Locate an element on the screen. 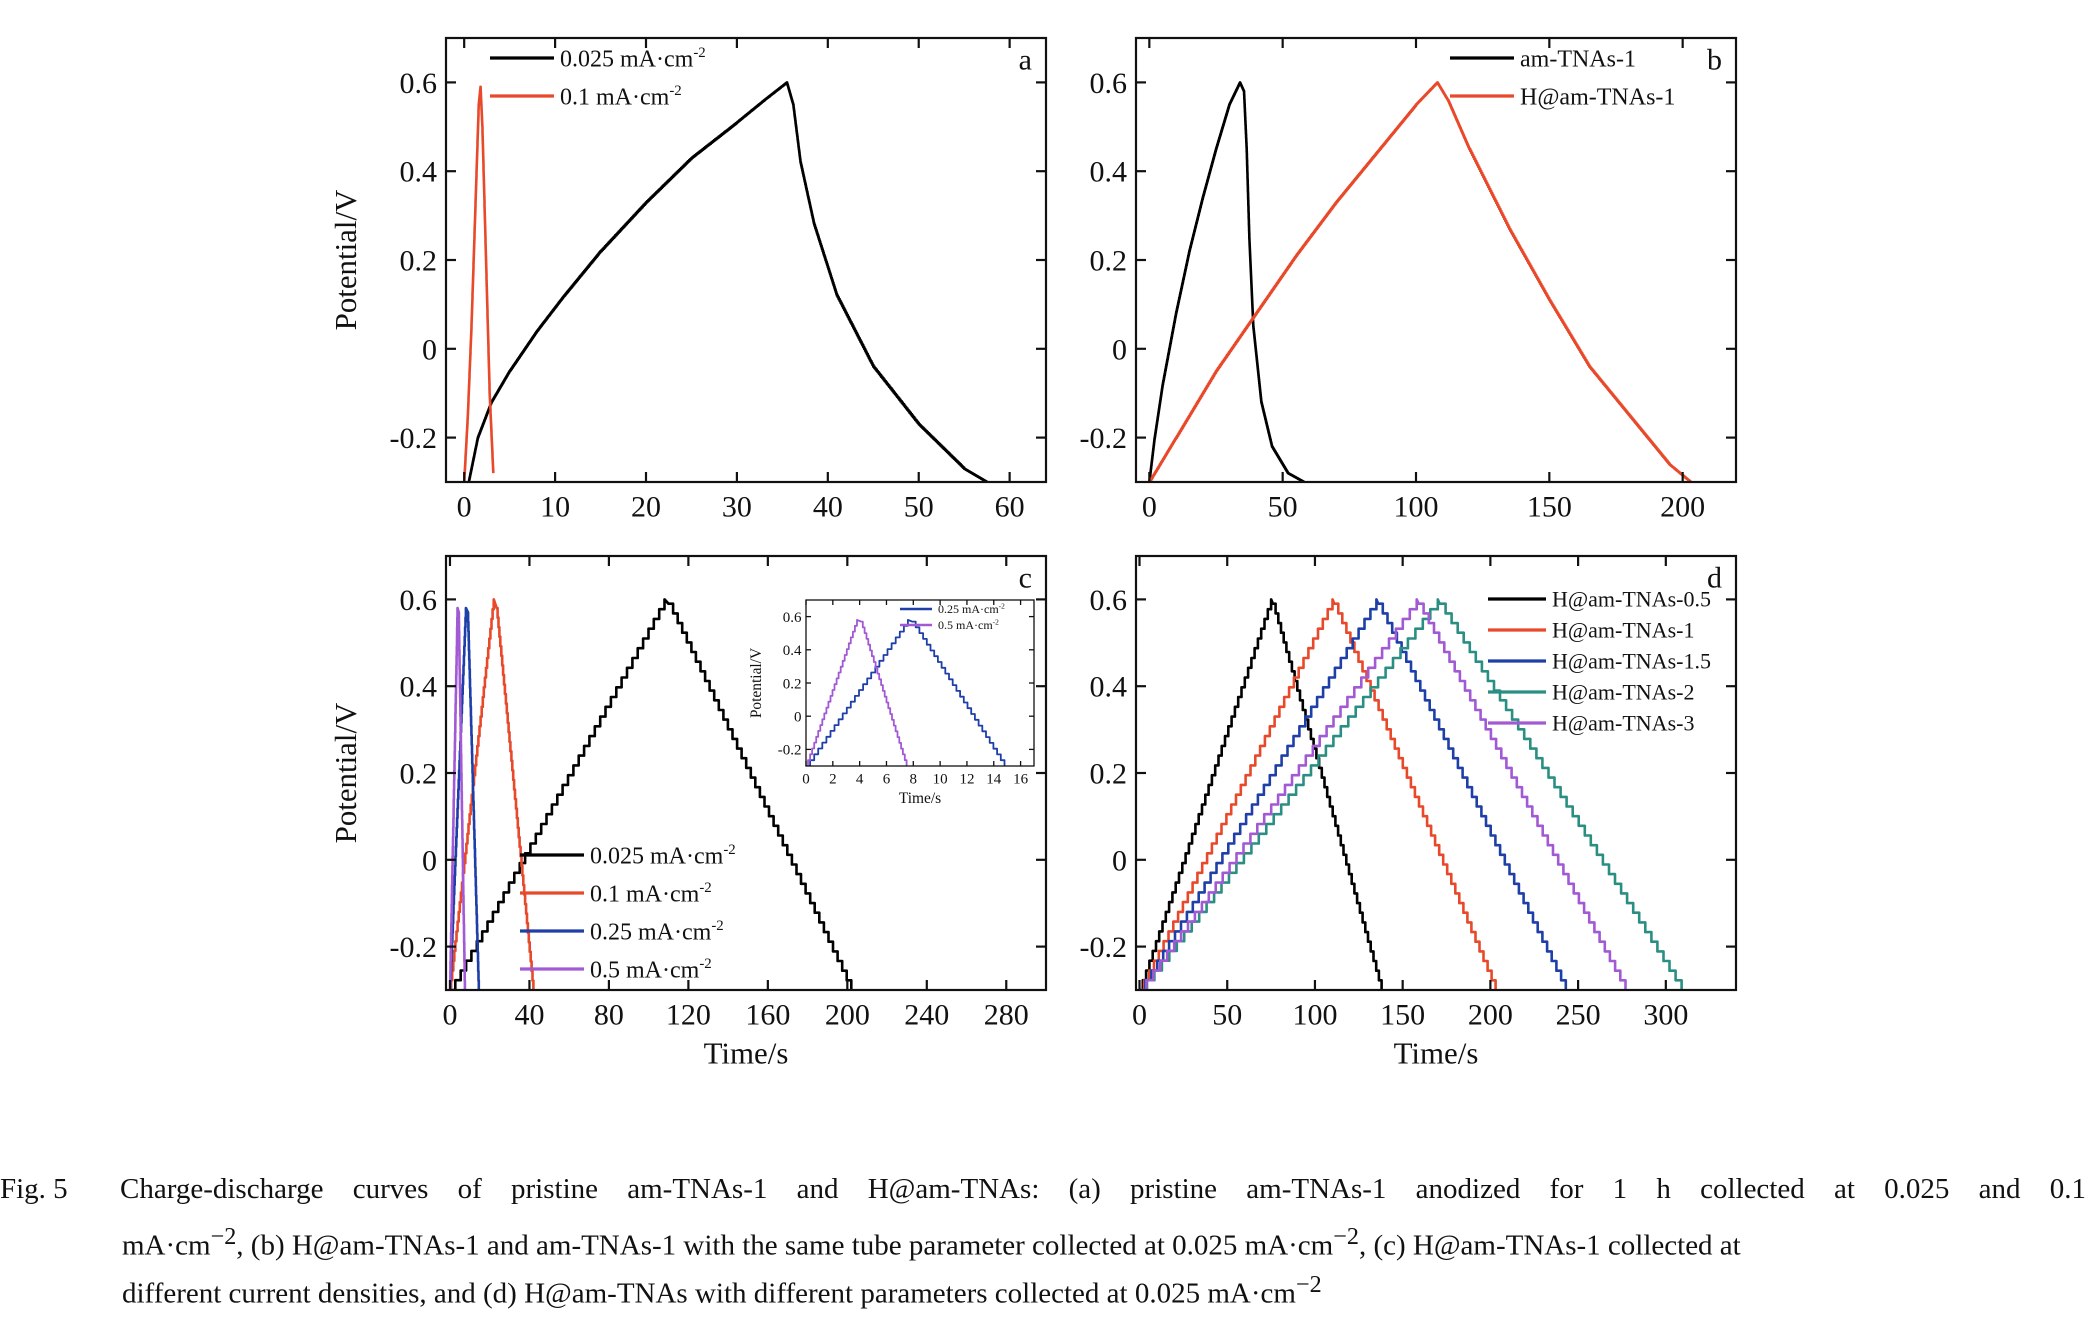  legend-label: H@am-TNAs-1 is located at coordinates (1623, 630).